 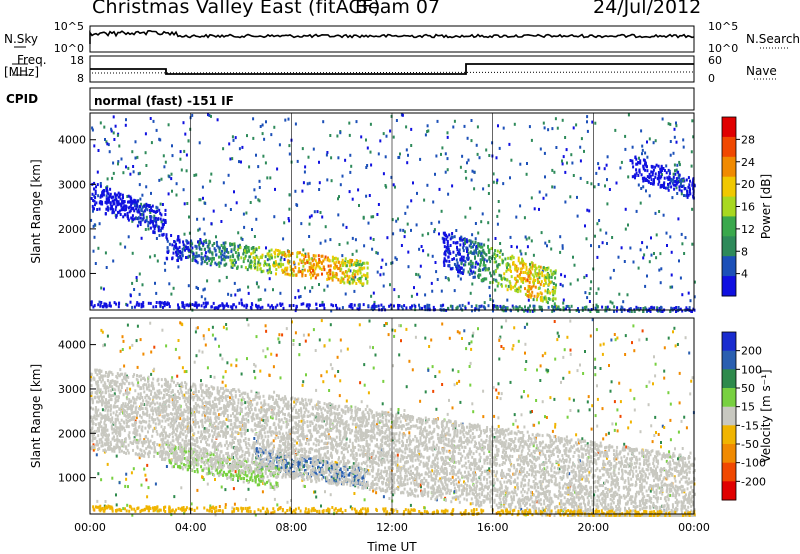 What do you see at coordinates (236, 9) in the screenshot?
I see `radar-title: Christmas Valley East (fitACF)` at bounding box center [236, 9].